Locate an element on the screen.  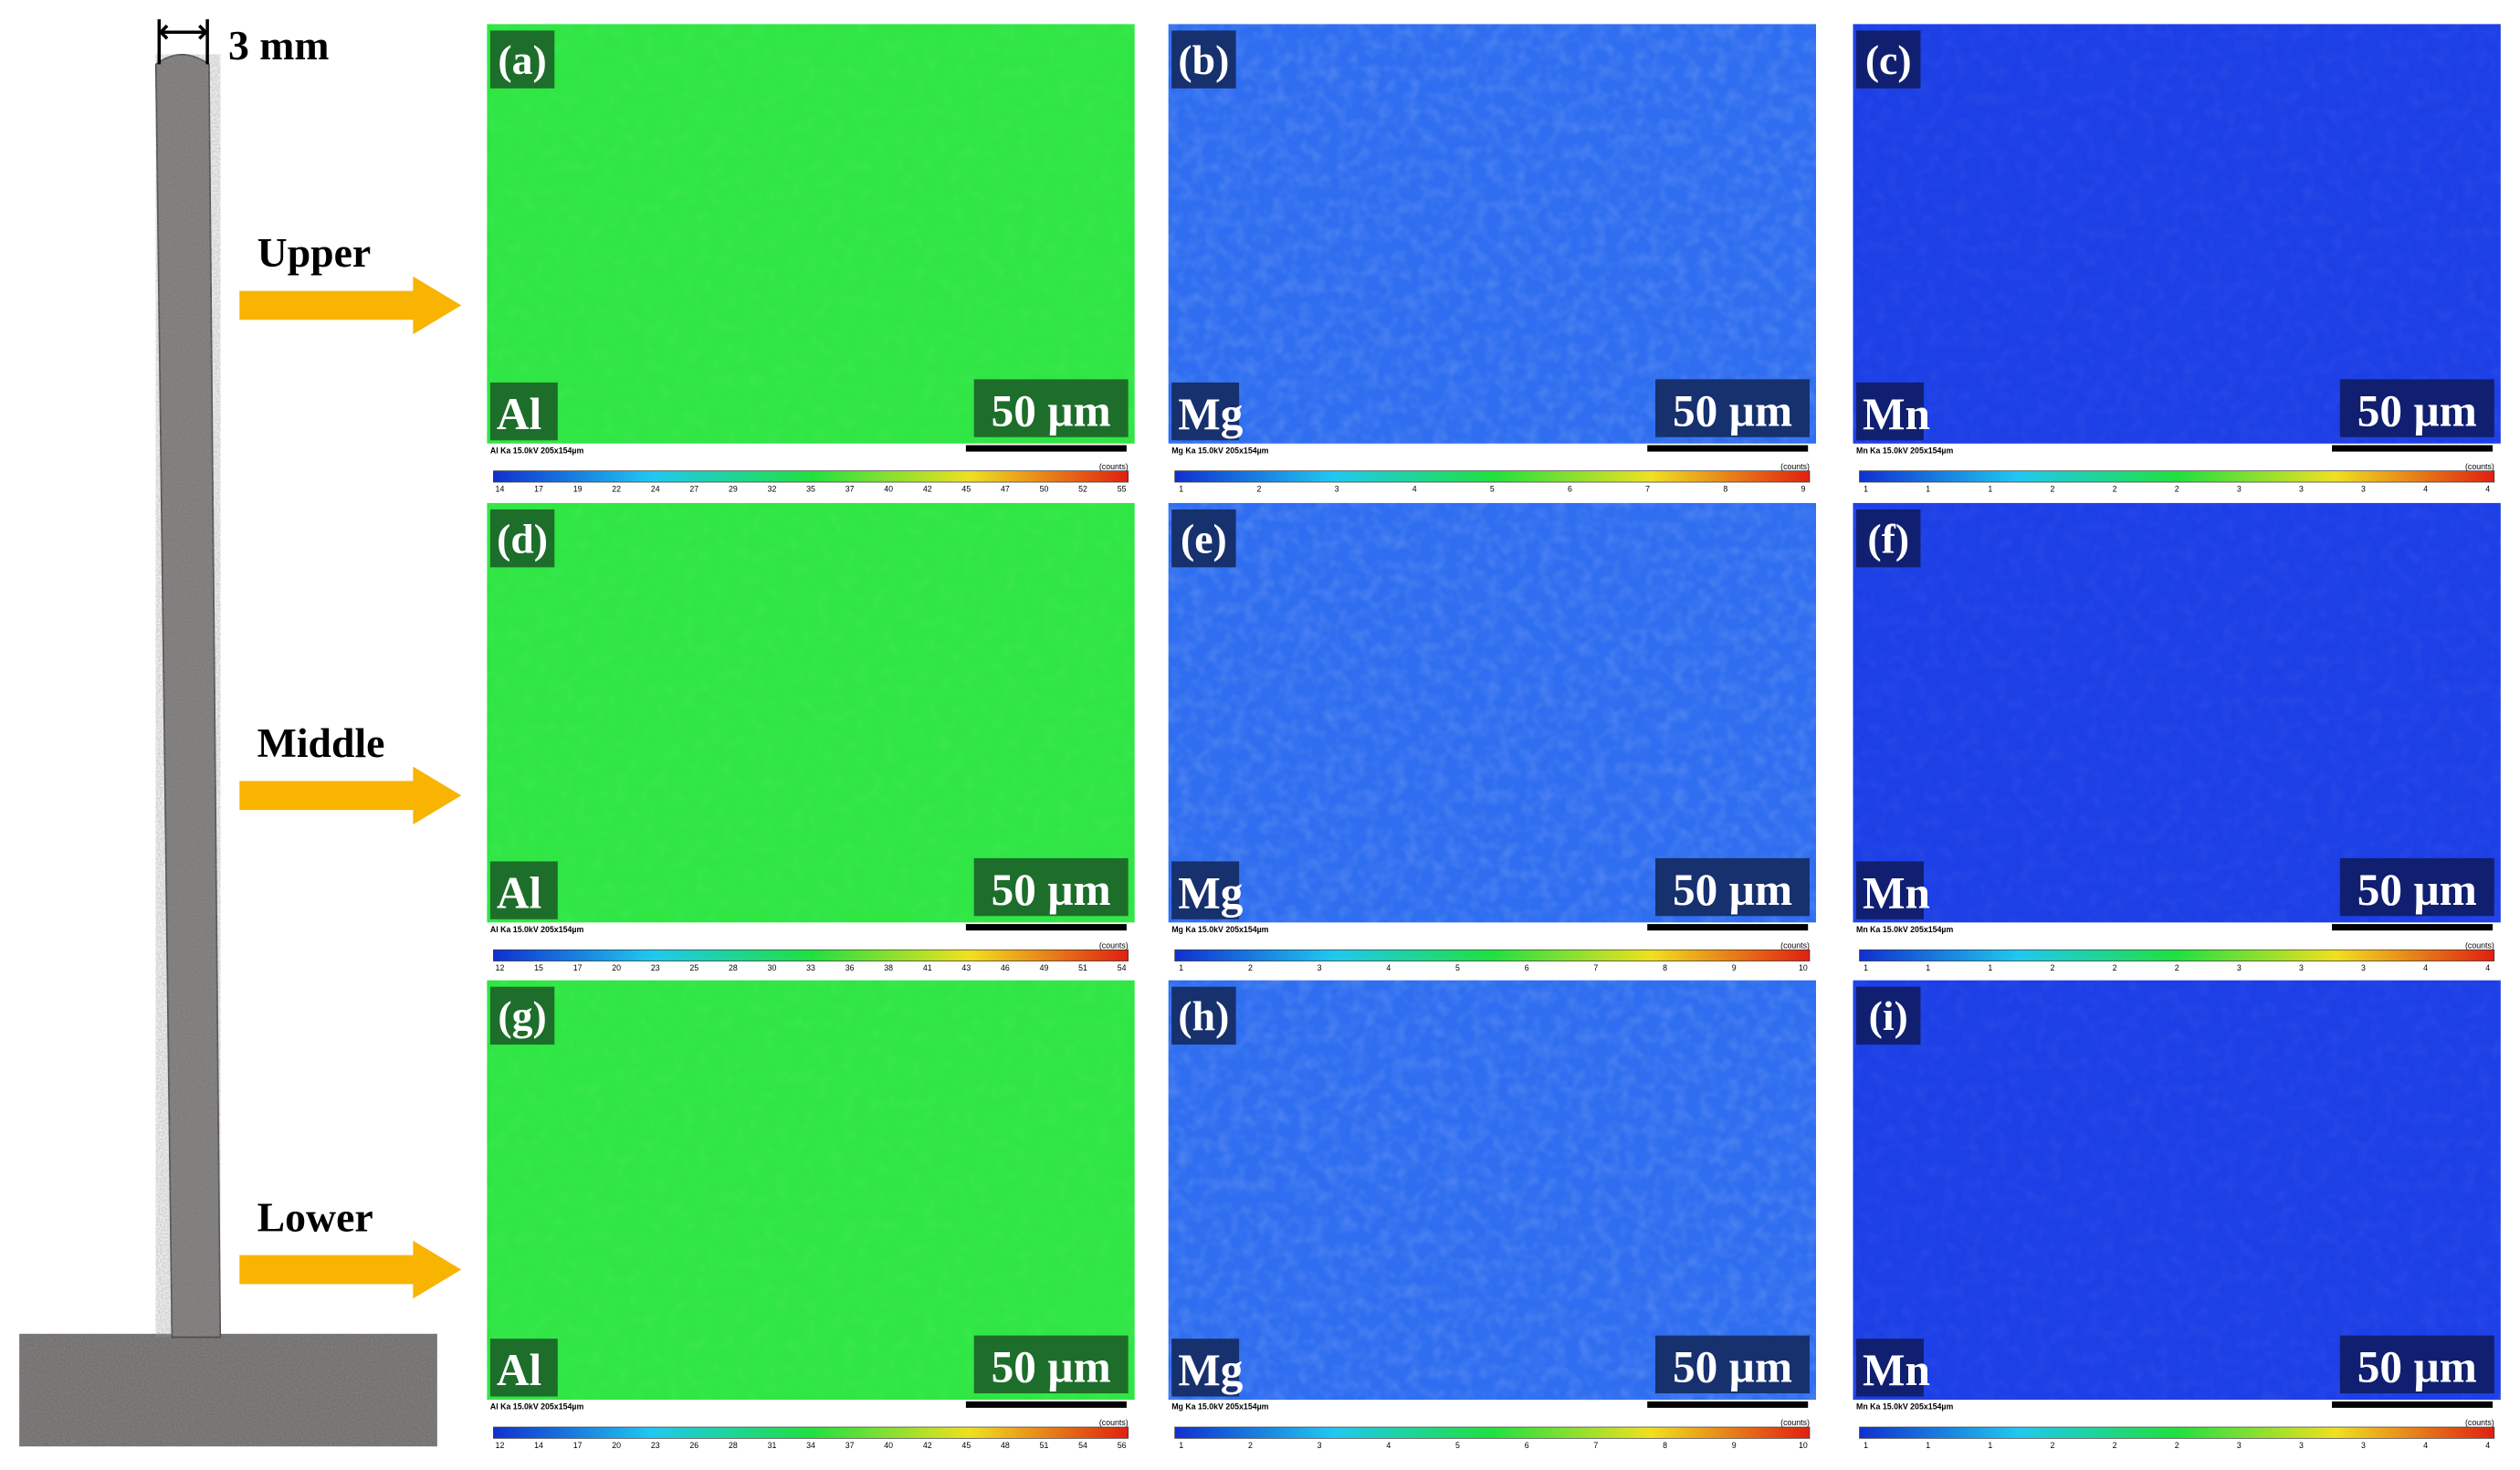
colorbar-tick: 23 is located at coordinates (655, 968).